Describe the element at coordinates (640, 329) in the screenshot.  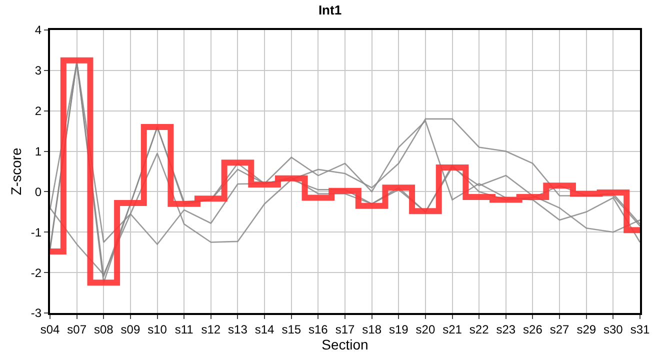
I see `x-tick-label: s31` at that location.